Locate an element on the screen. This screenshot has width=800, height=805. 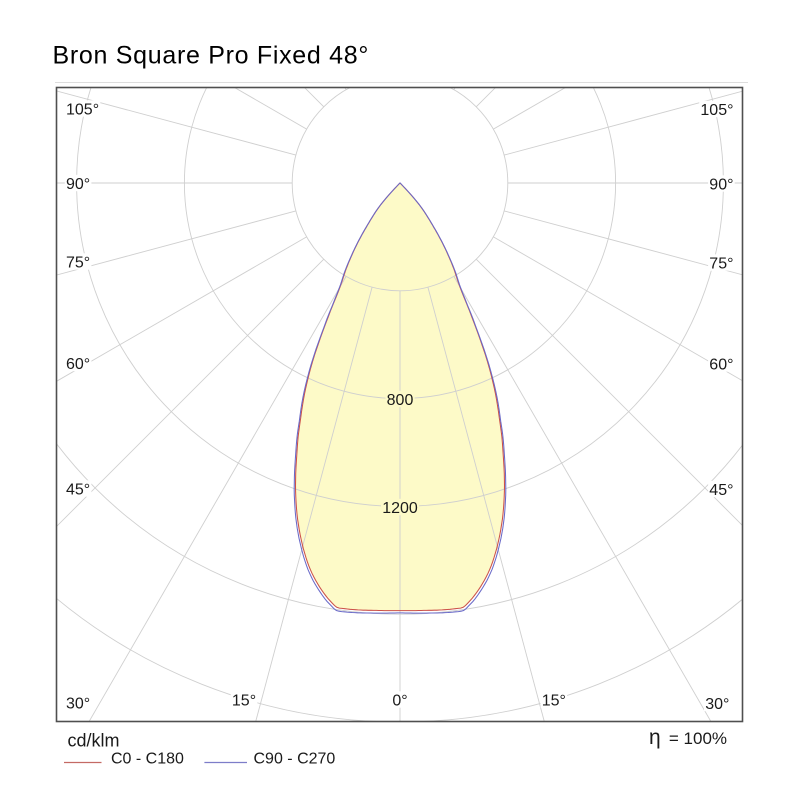
svg-text: 1200 is located at coordinates (400, 508).